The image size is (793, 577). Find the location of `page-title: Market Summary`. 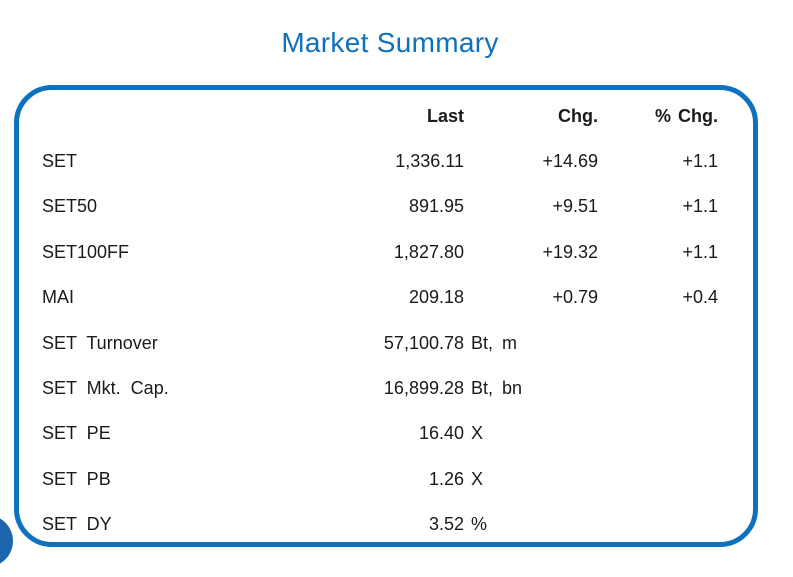

page-title: Market Summary is located at coordinates (390, 42).